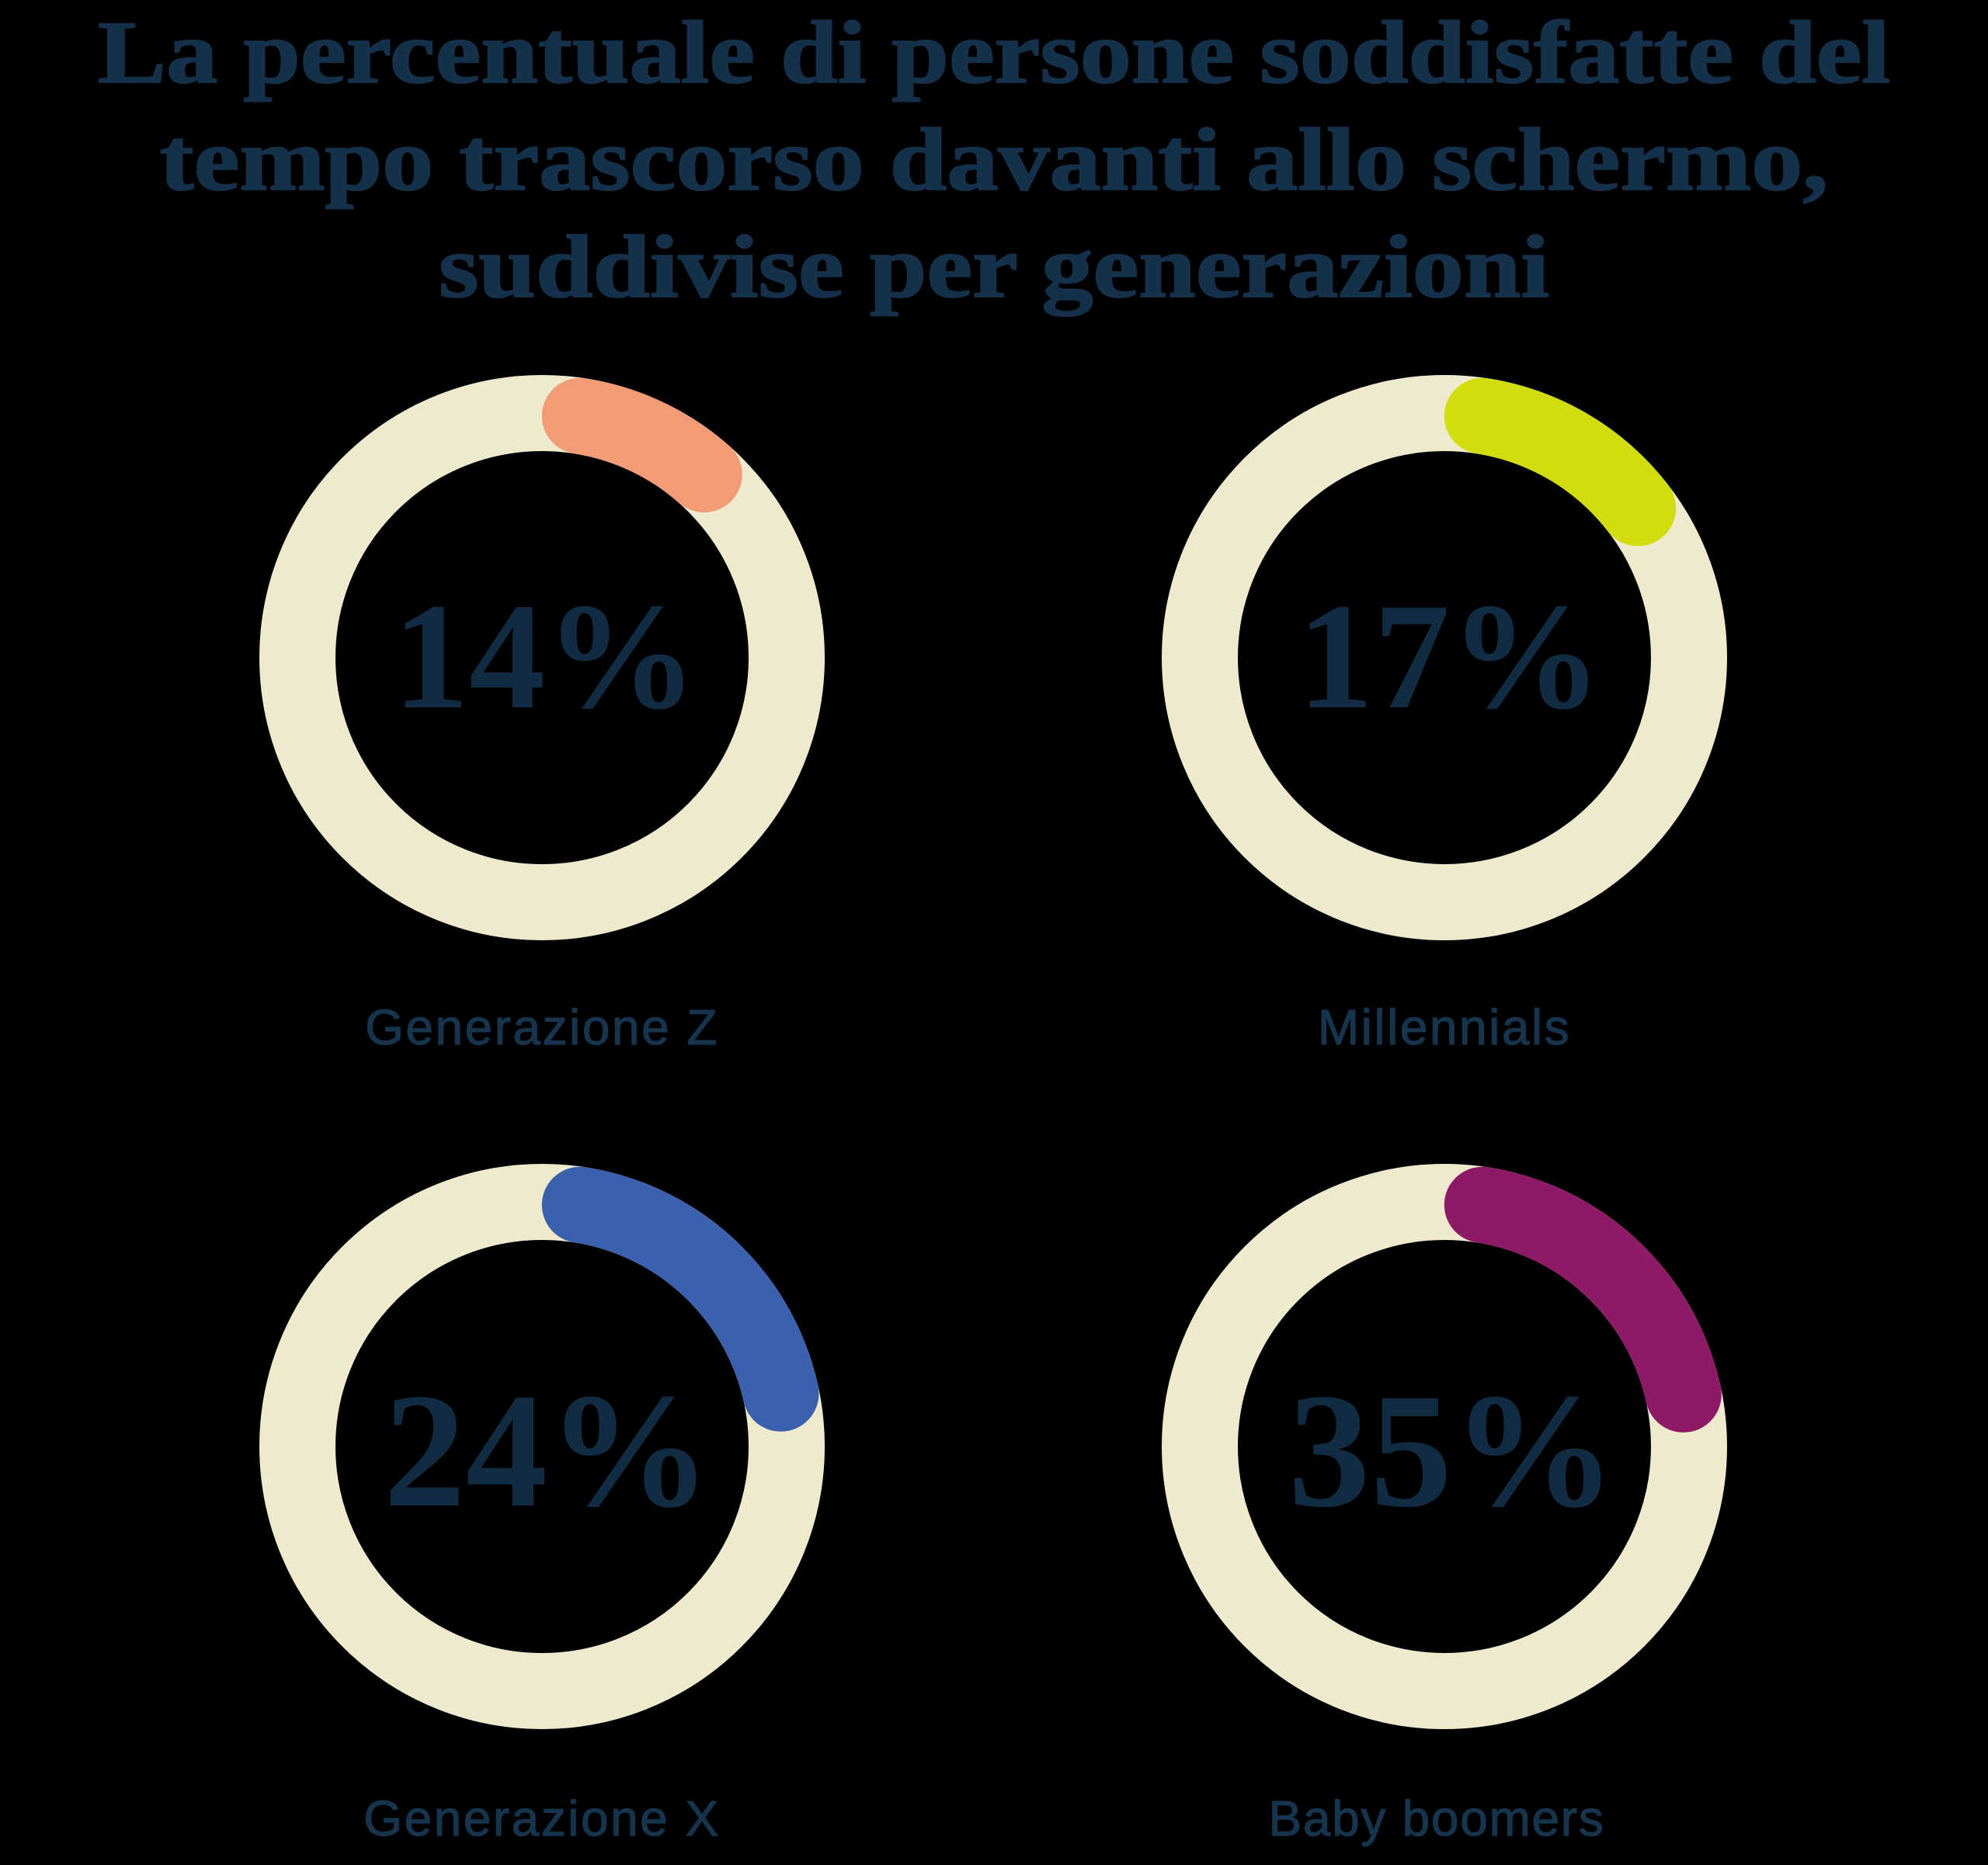 The height and width of the screenshot is (1865, 1988). I want to click on svg-text: 17%, so click(1450, 656).